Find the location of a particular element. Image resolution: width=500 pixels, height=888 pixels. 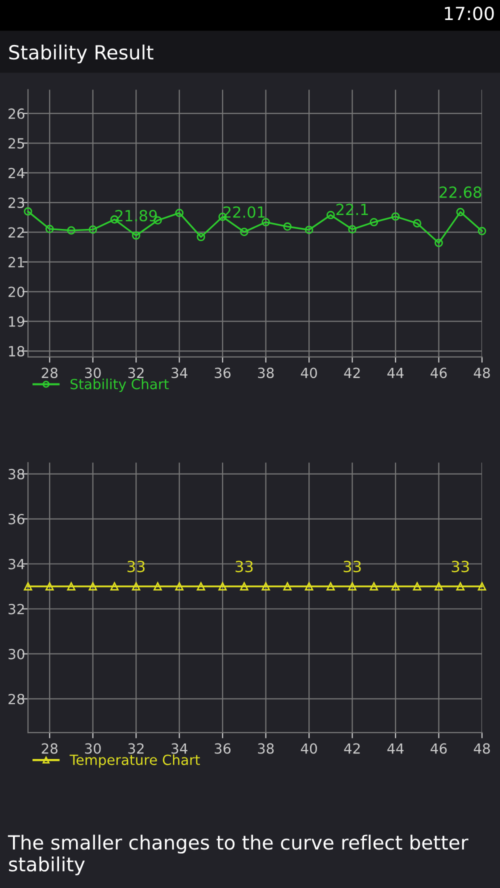

text: 17:00 is located at coordinates (469, 13).